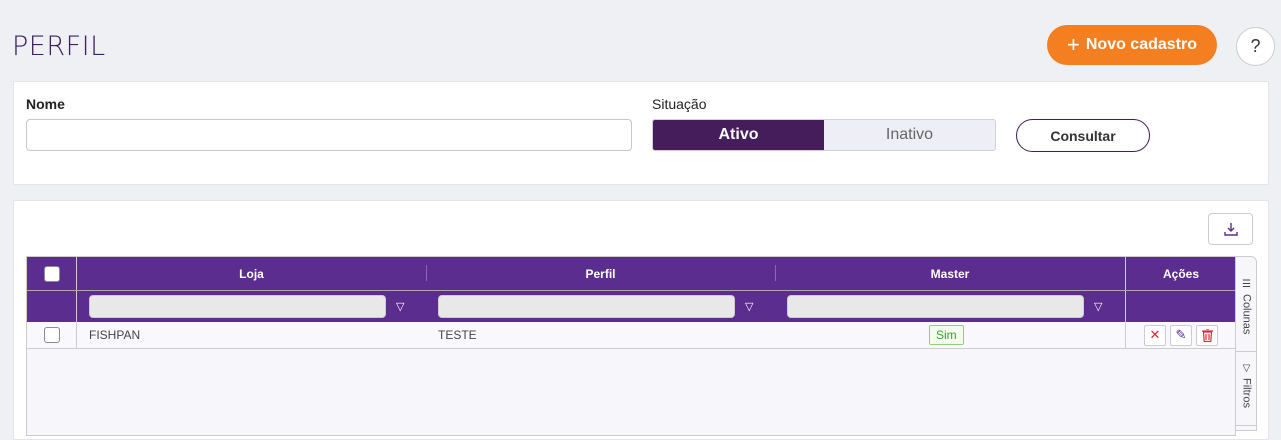 This screenshot has height=440, width=1281. I want to click on filtros-label: Filtros, so click(1246, 393).